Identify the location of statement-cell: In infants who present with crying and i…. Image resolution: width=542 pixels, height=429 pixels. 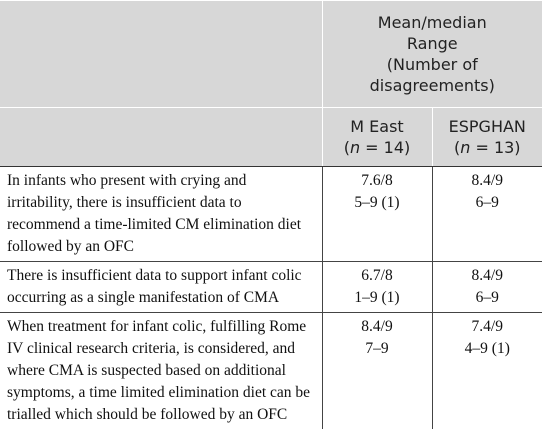
(161, 214).